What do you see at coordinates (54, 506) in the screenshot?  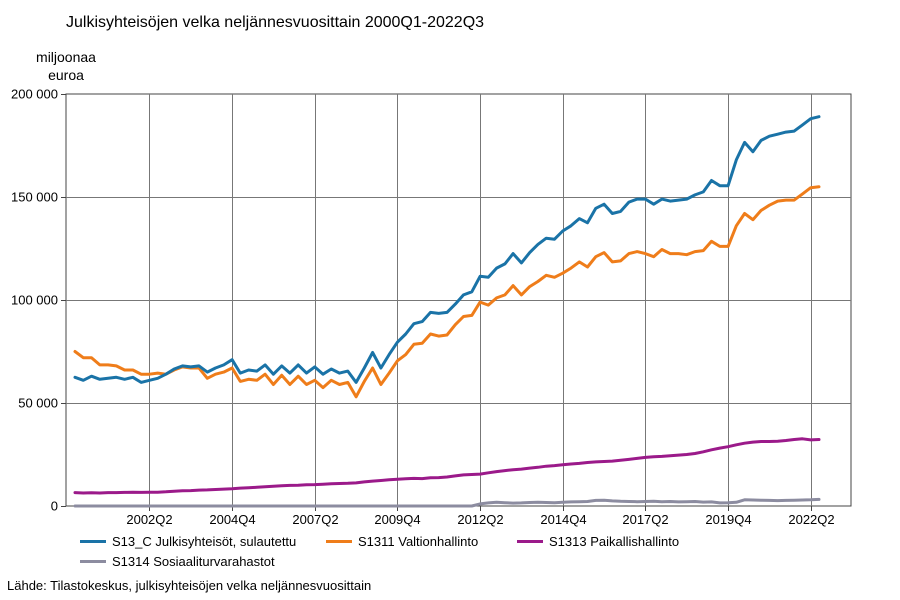 I see `y-tick-label: 0` at bounding box center [54, 506].